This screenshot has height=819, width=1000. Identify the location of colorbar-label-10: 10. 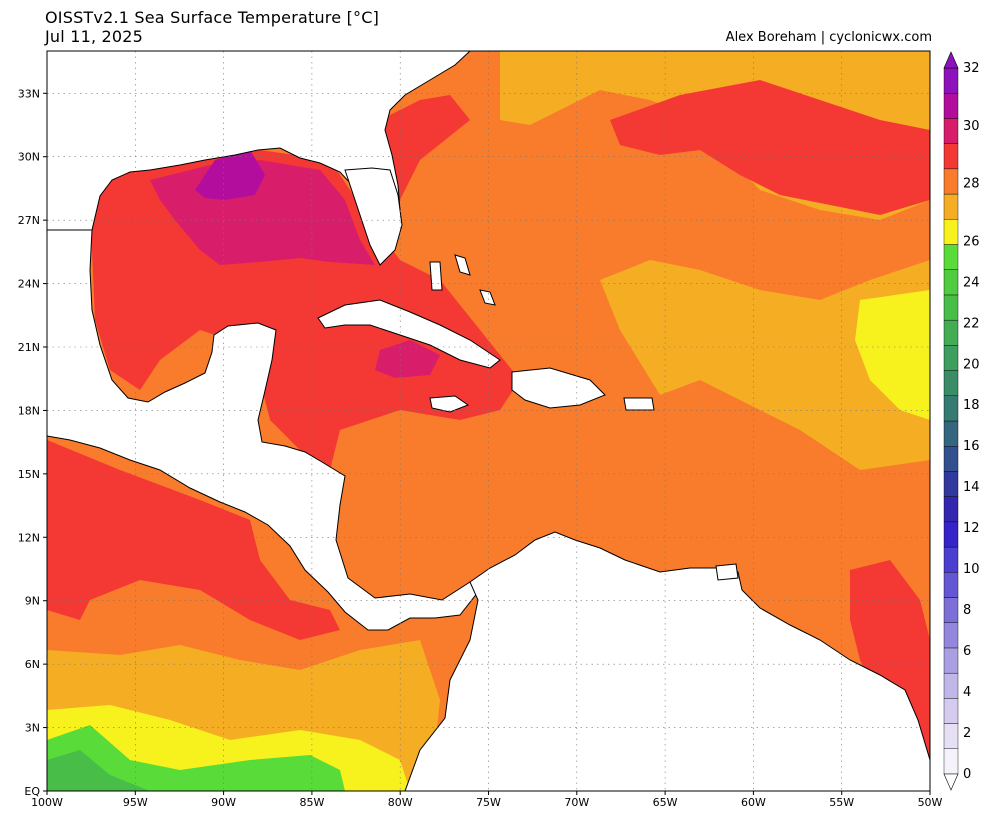
(971, 569).